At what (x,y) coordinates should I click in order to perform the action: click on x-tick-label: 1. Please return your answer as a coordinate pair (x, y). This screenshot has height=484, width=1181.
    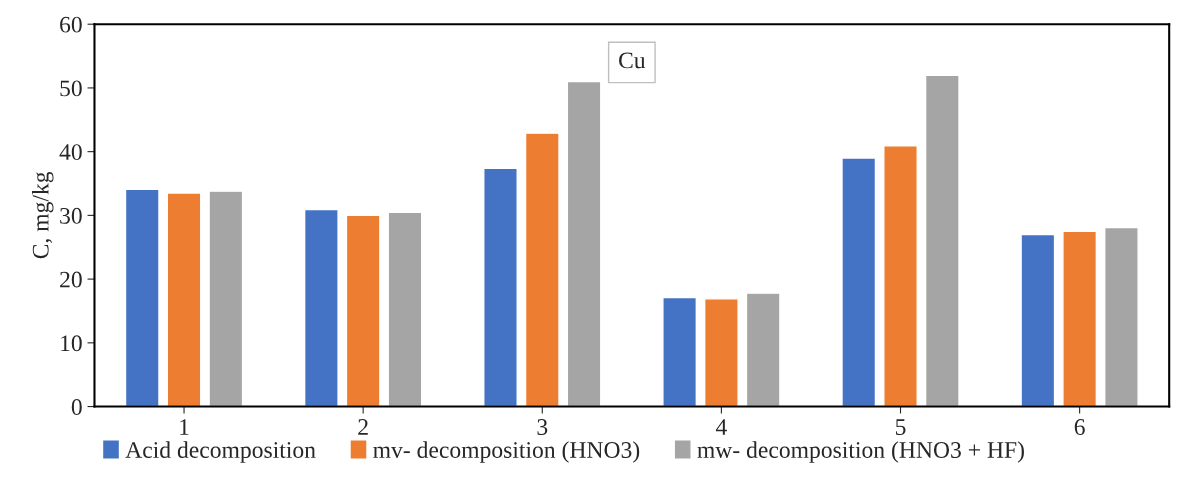
    Looking at the image, I should click on (184, 427).